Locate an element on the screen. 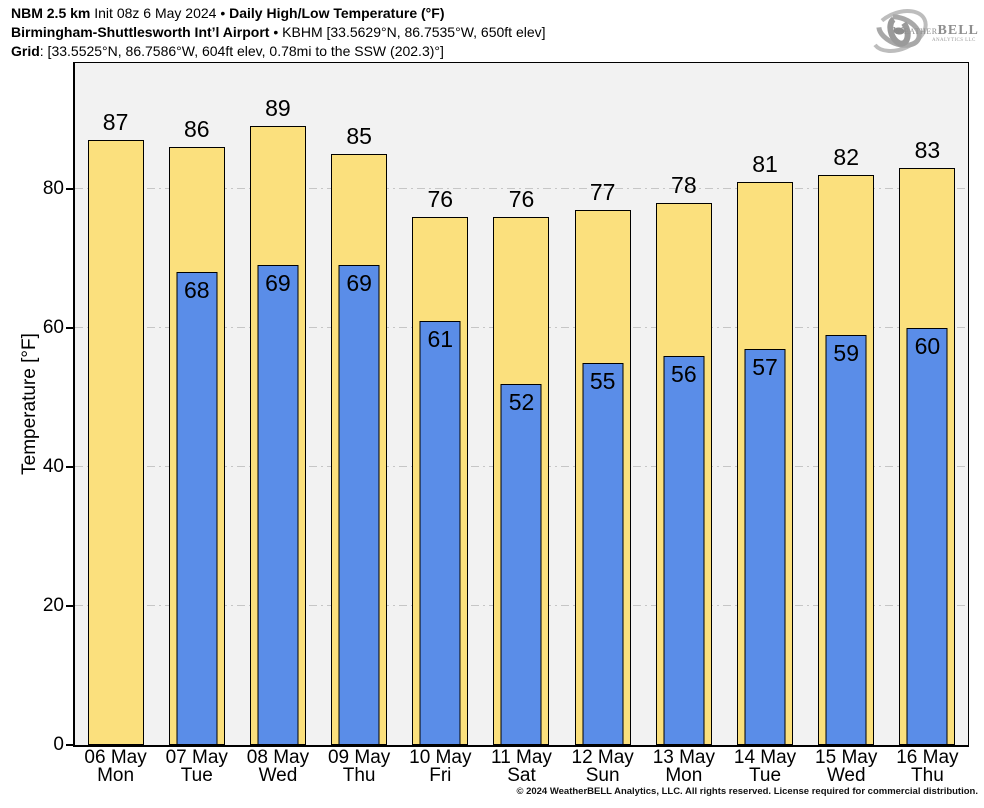  low-value-label: 56 is located at coordinates (684, 373).